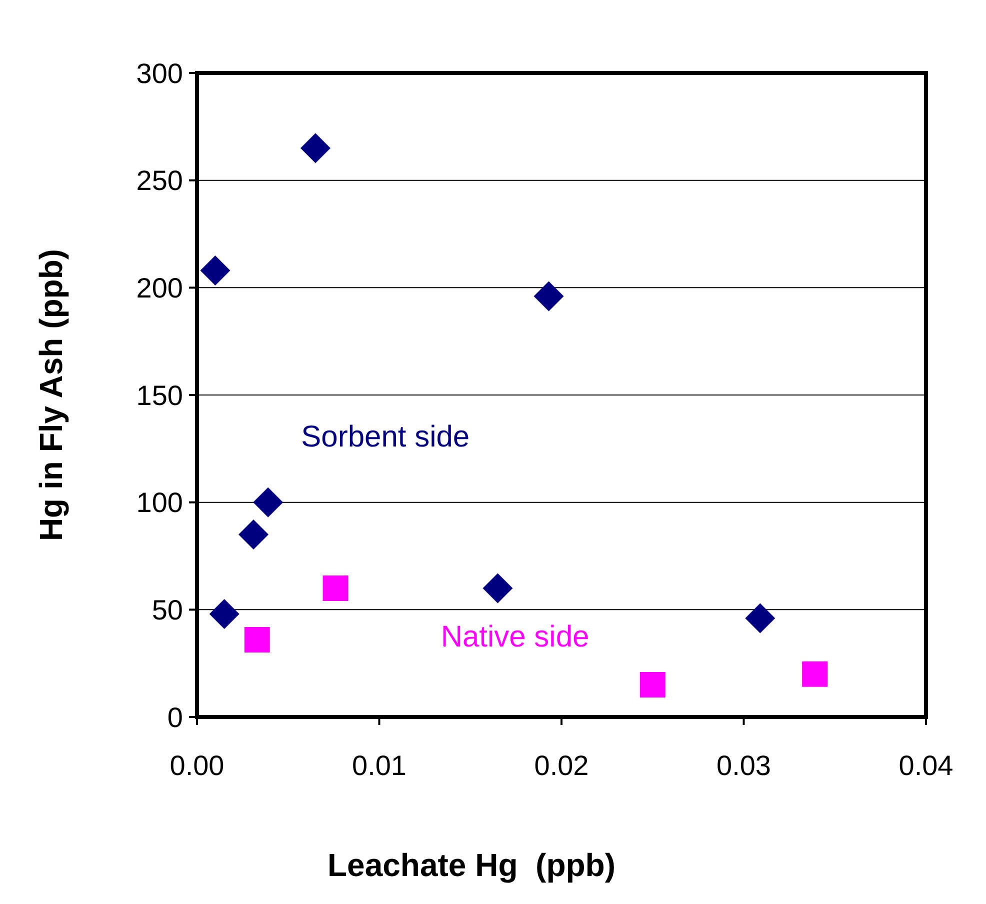 The image size is (986, 904). Describe the element at coordinates (159, 288) in the screenshot. I see `y-tick-label: 200` at that location.